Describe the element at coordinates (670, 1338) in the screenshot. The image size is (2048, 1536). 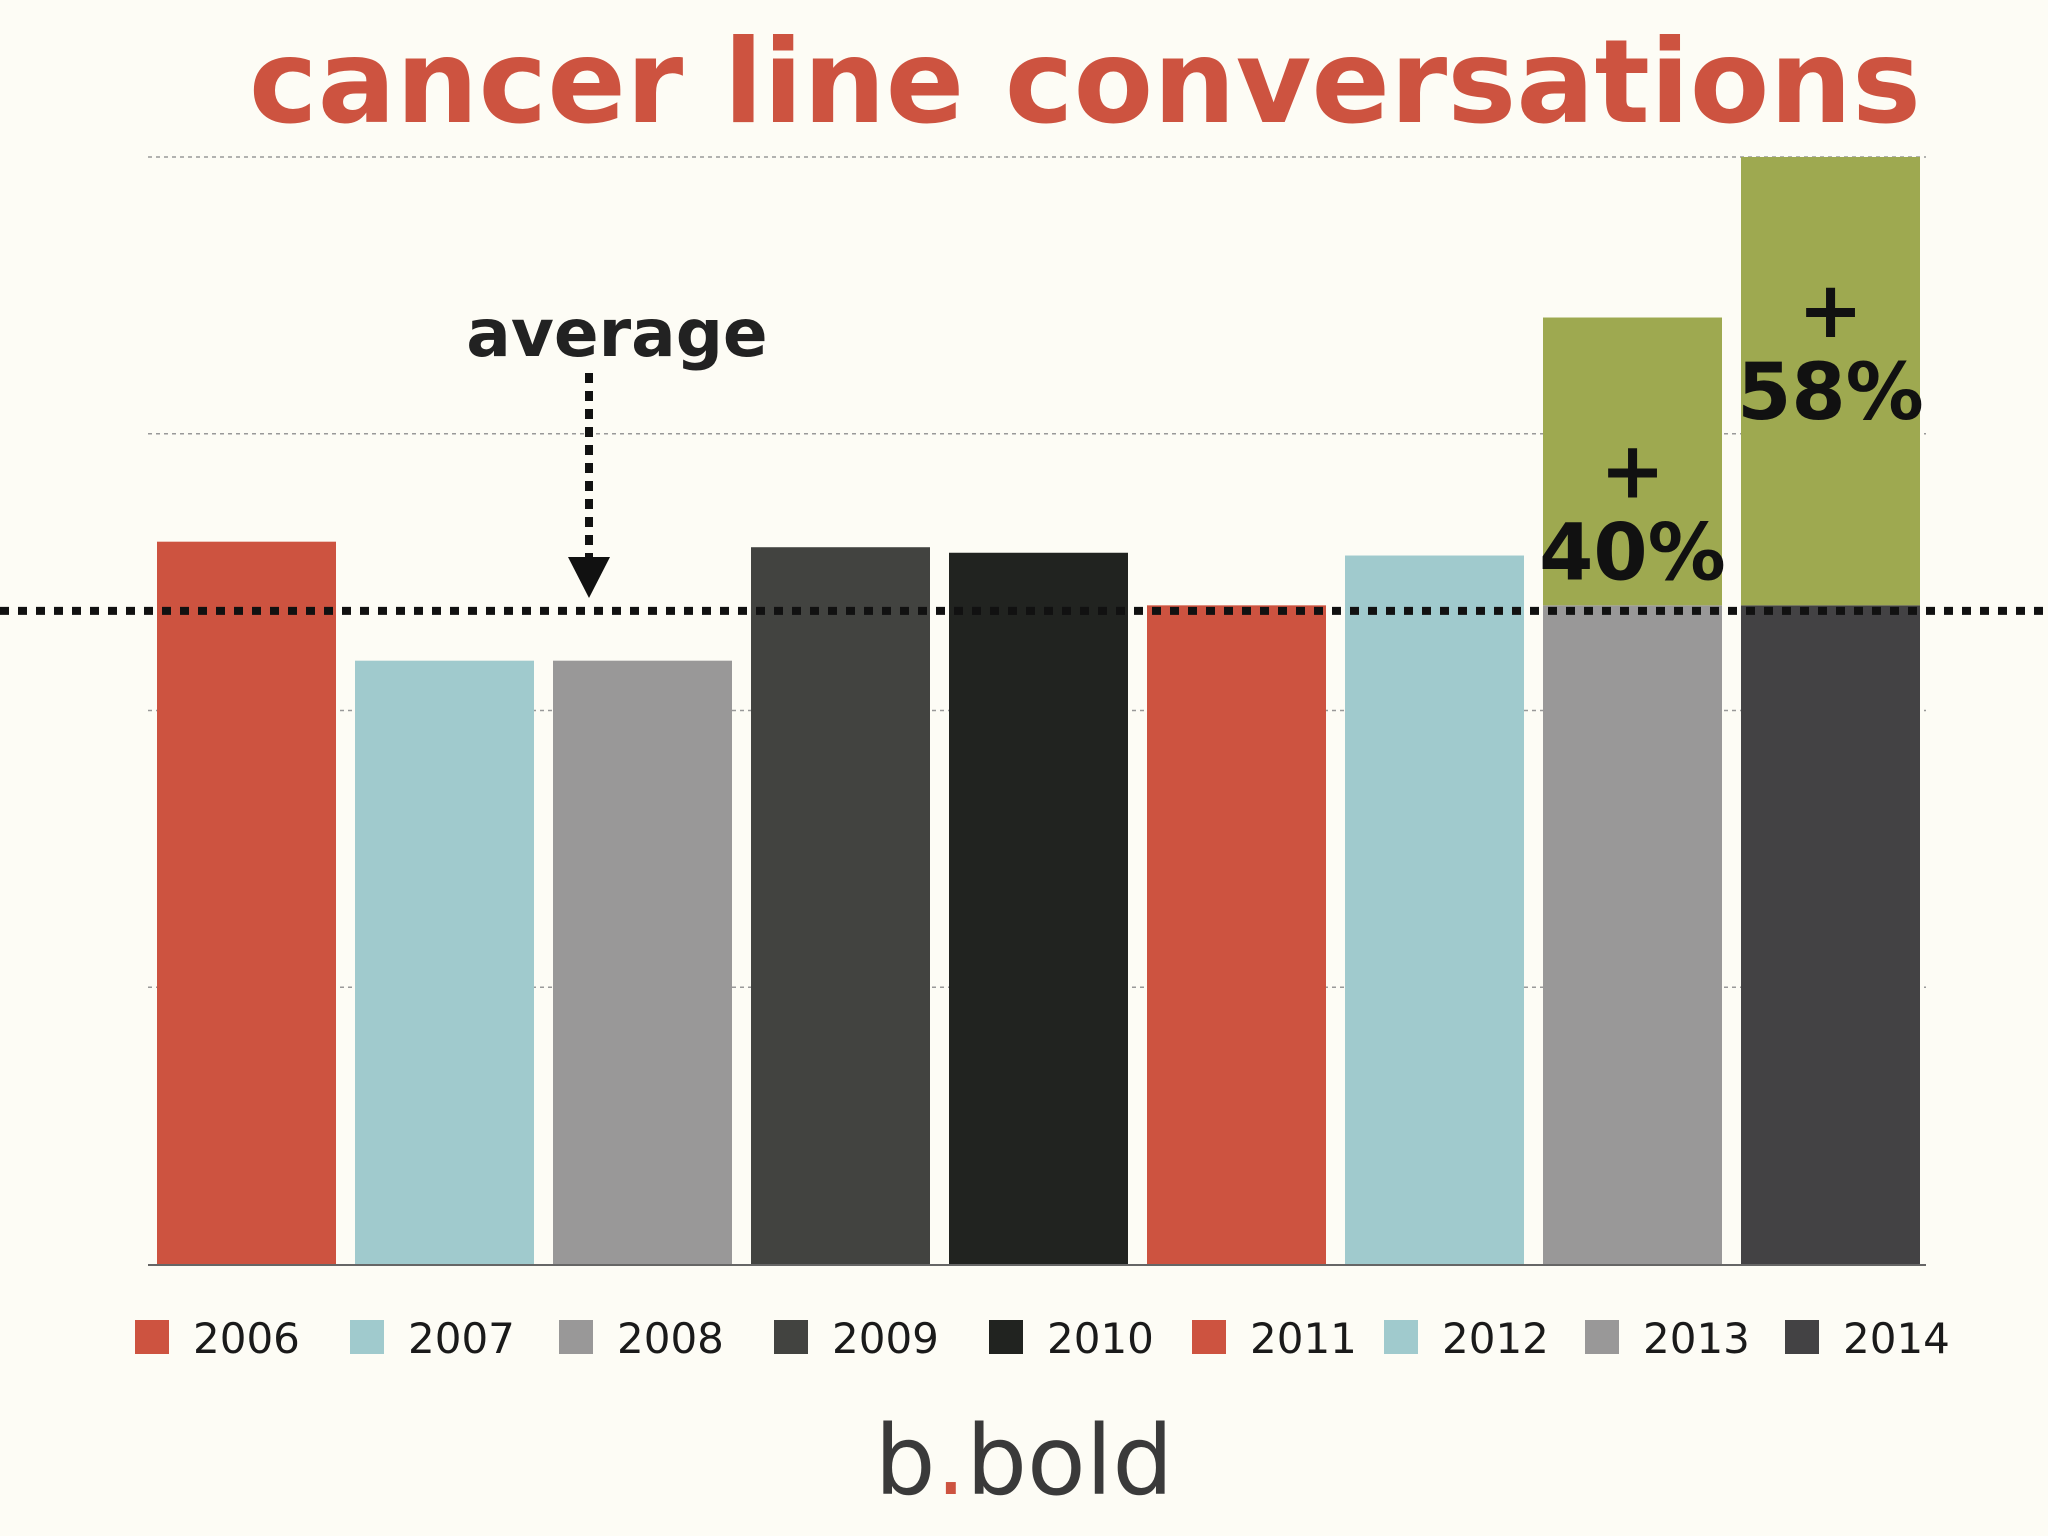
I see `legend-label-2008: 2008` at that location.